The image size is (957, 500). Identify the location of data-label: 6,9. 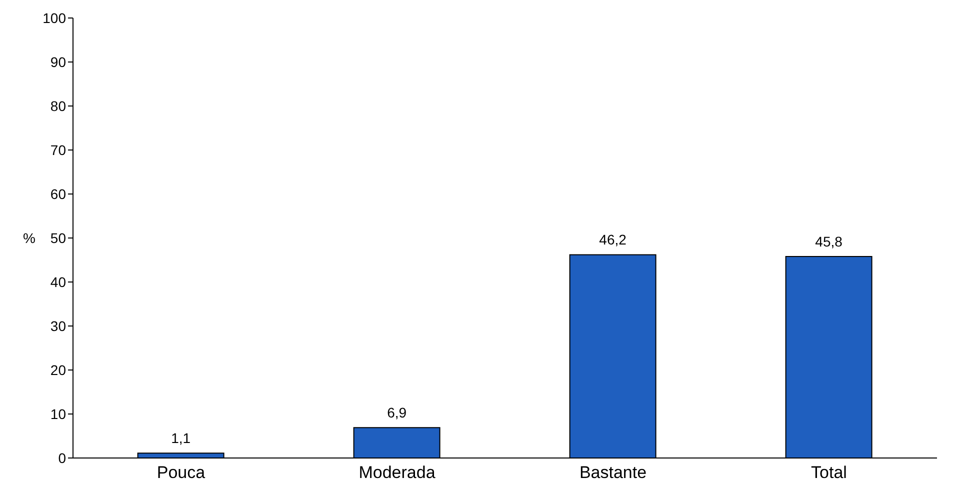
(397, 412).